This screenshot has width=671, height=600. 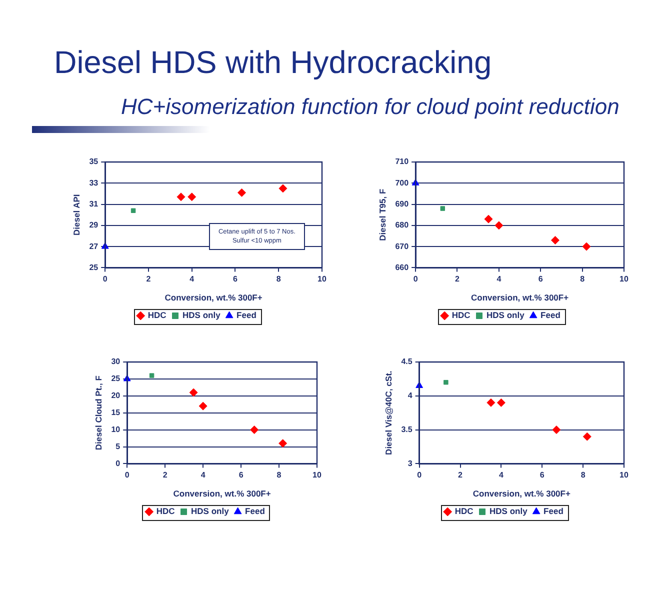 I want to click on y-tick-label: 710, so click(x=402, y=161).